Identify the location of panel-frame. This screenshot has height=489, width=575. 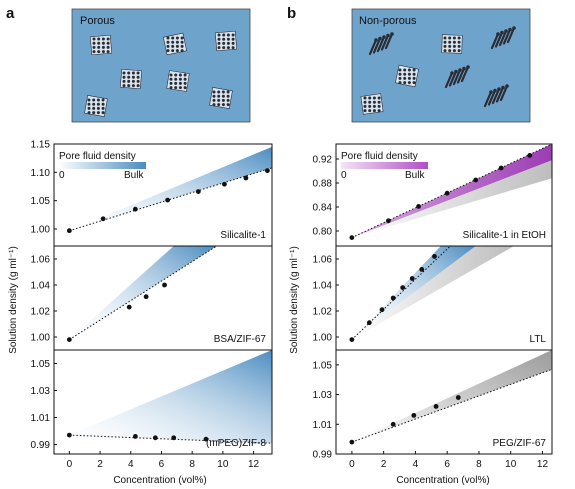
(163, 402).